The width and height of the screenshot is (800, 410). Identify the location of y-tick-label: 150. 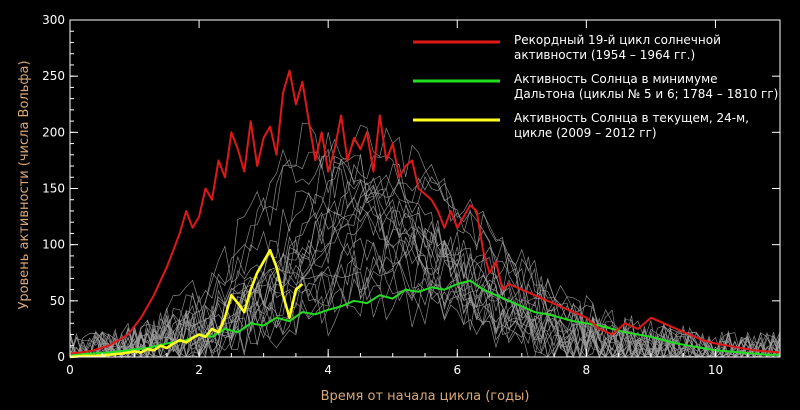
(53, 189).